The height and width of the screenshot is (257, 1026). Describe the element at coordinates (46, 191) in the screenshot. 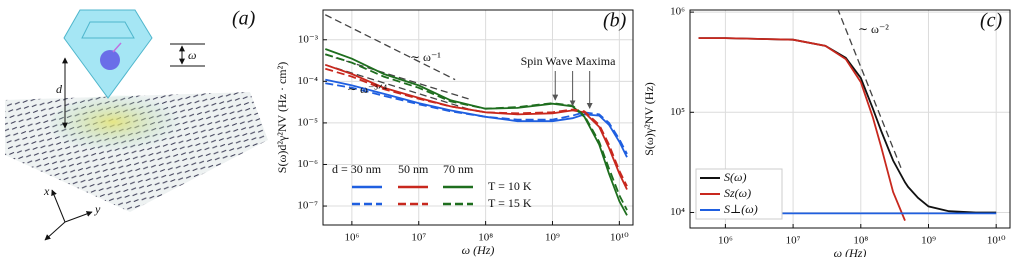

I see `axis-label: x` at that location.